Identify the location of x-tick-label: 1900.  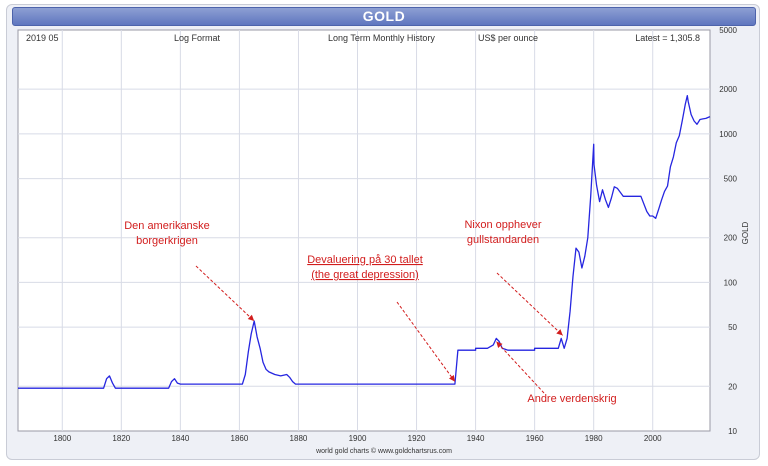
(358, 438).